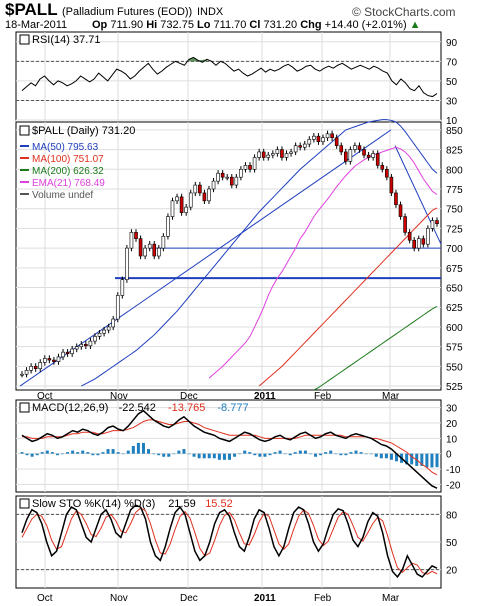 The width and height of the screenshot is (477, 606). What do you see at coordinates (177, 25) in the screenshot?
I see `high-value: 732.75` at bounding box center [177, 25].